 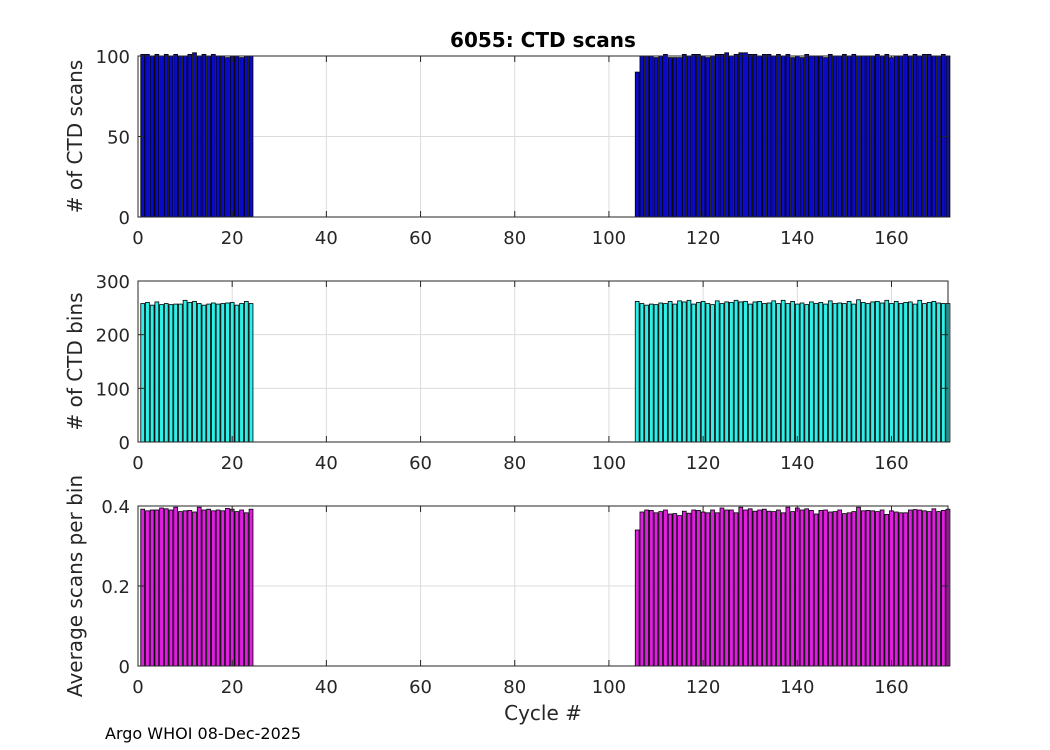 I want to click on x-tick-label: 160, so click(x=891, y=687).